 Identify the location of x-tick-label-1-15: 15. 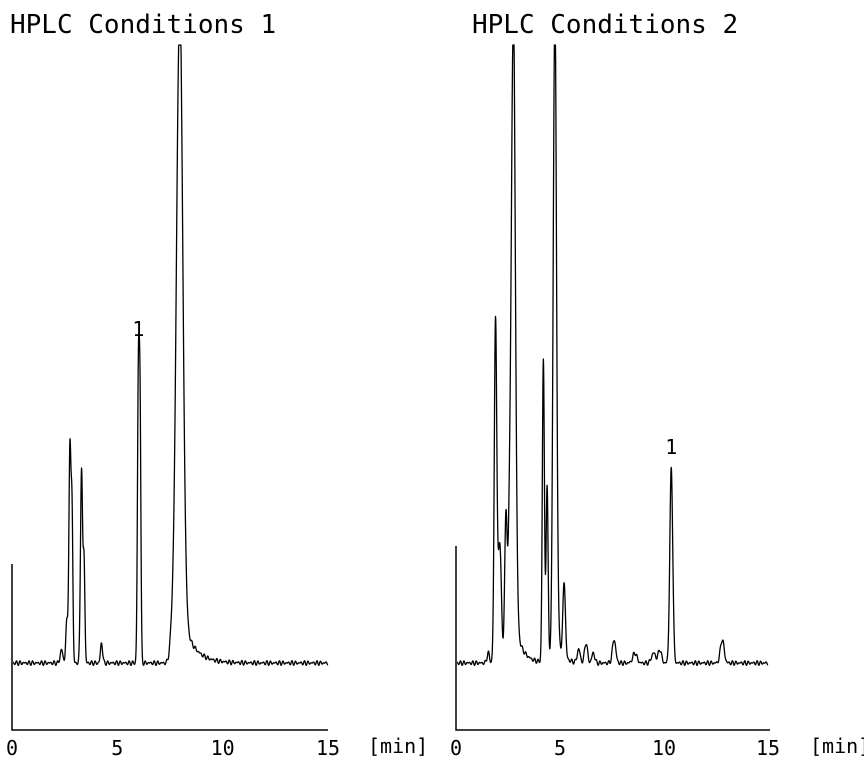
(328, 748).